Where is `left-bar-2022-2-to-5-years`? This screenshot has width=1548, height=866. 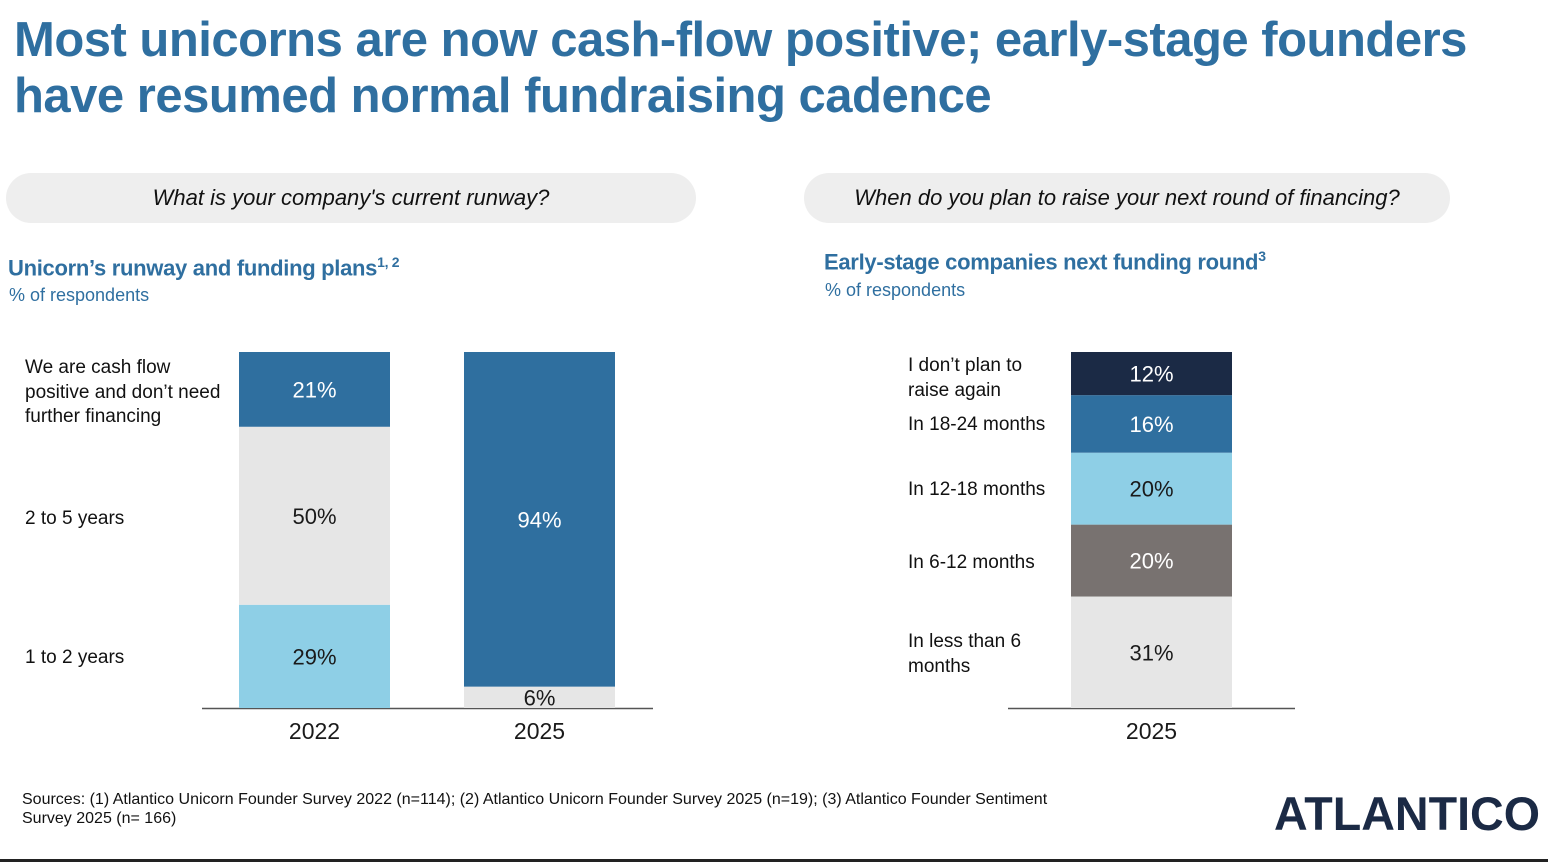
left-bar-2022-2-to-5-years is located at coordinates (314, 515).